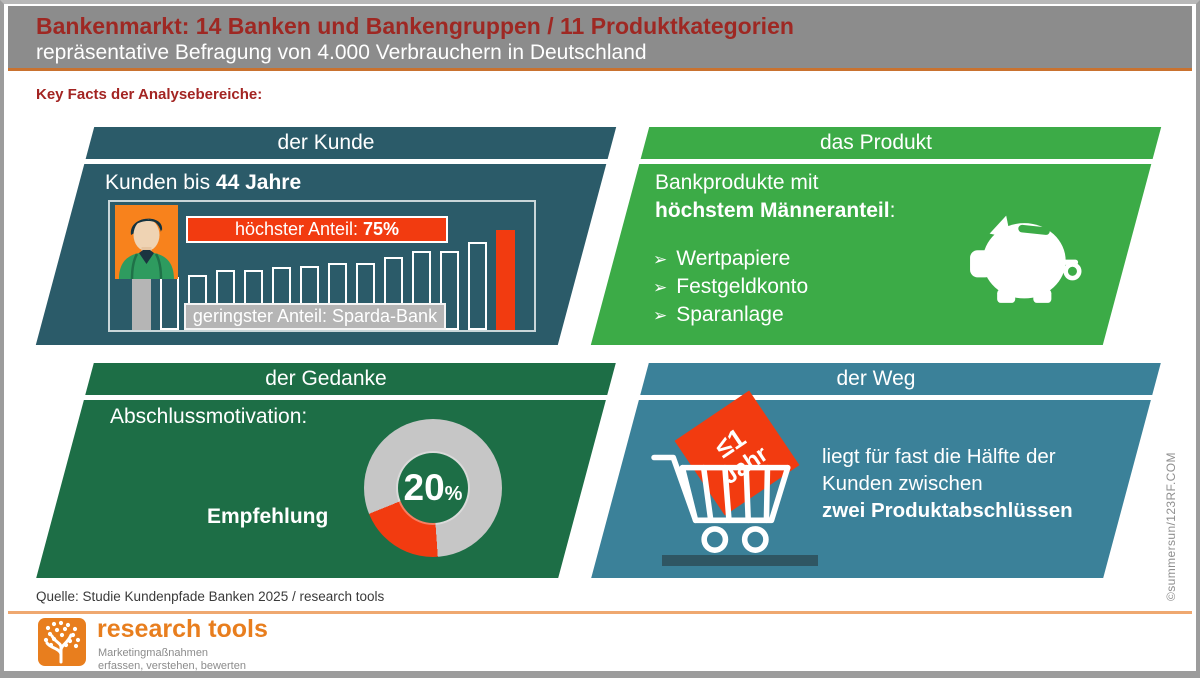 The image size is (1200, 678). Describe the element at coordinates (876, 142) in the screenshot. I see `panel-das-produkt-title: das Produkt` at that location.